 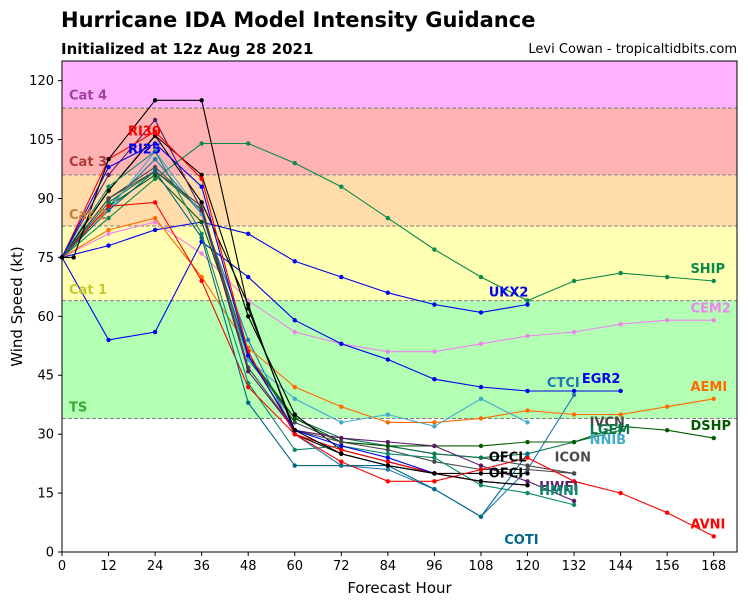 I want to click on series-label-ri30: RI30, so click(x=144, y=132).